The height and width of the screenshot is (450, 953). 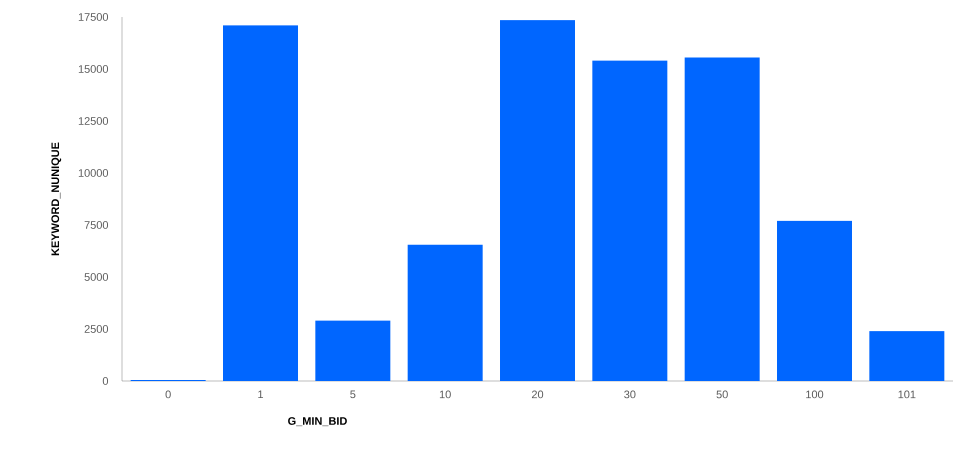 What do you see at coordinates (105, 381) in the screenshot?
I see `y-tick-label: 0` at bounding box center [105, 381].